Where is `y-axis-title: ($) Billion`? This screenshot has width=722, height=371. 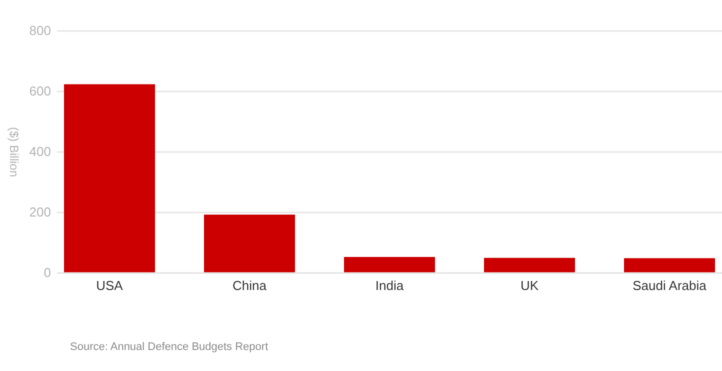 y-axis-title: ($) Billion is located at coordinates (14, 152).